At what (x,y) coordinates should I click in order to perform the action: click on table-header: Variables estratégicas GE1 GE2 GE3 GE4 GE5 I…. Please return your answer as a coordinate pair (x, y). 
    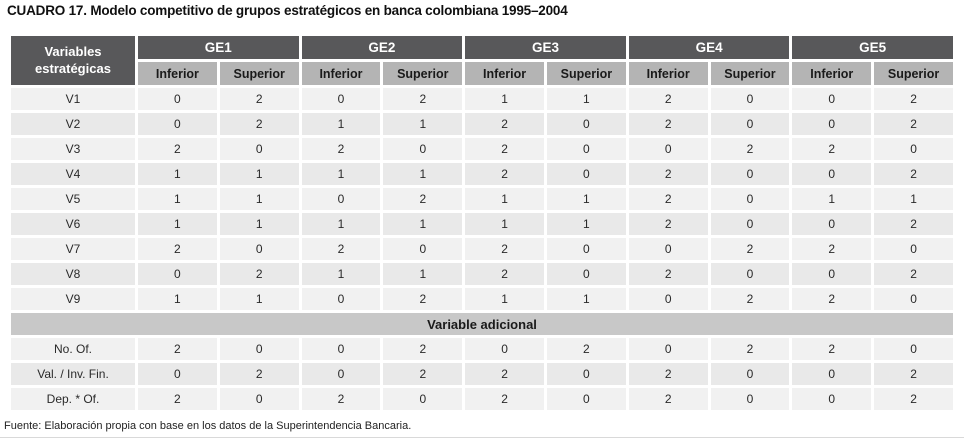
    Looking at the image, I should click on (482, 60).